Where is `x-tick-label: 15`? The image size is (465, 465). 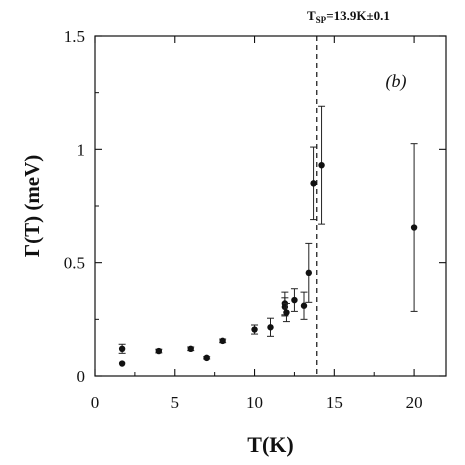 x-tick-label: 15 is located at coordinates (334, 402).